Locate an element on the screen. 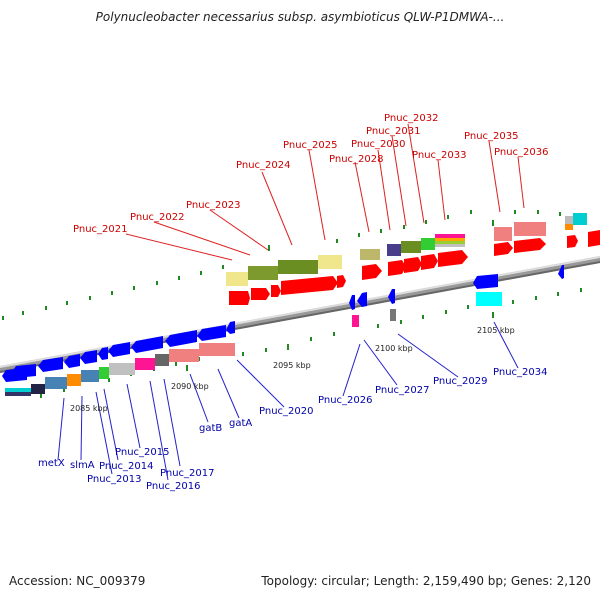 This screenshot has height=600, width=600. gene-label: Pnuc_2023 is located at coordinates (213, 205).